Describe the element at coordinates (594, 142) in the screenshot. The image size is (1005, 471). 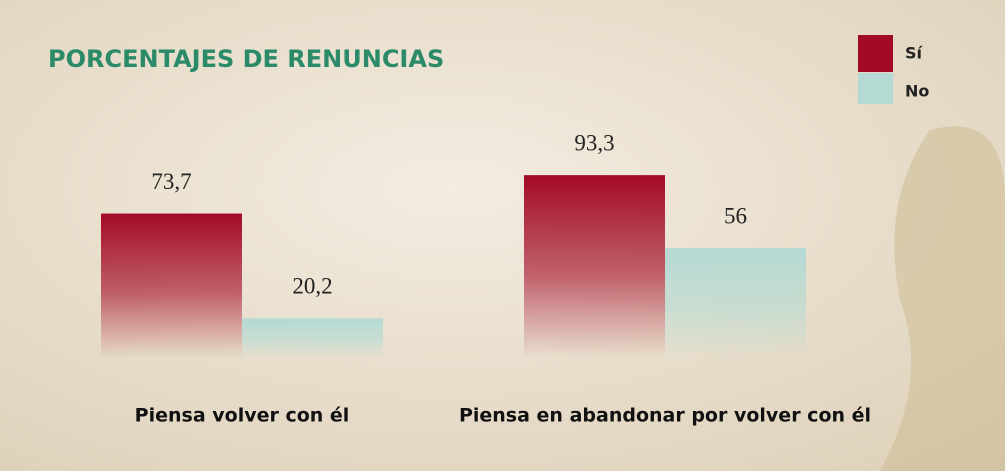
I see `value-label: 93,3` at that location.